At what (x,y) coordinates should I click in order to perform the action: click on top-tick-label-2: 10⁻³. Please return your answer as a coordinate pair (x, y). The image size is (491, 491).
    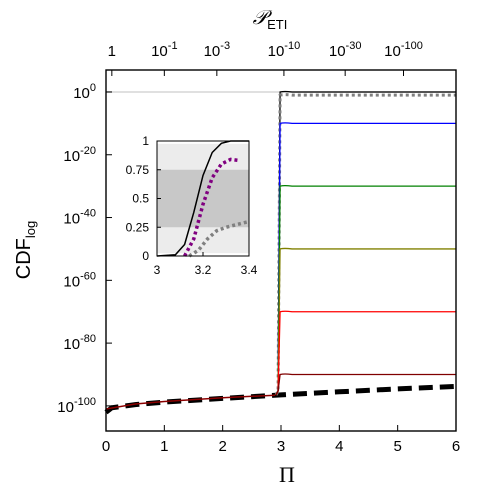
    Looking at the image, I should click on (217, 50).